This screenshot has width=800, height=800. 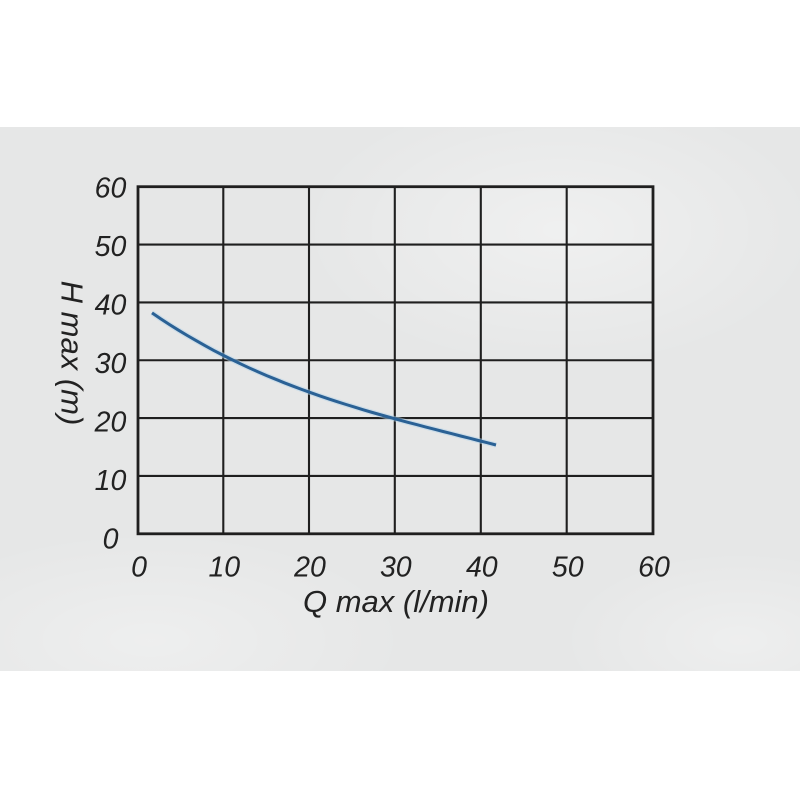 What do you see at coordinates (72, 353) in the screenshot?
I see `svg-text: H max (m)` at bounding box center [72, 353].